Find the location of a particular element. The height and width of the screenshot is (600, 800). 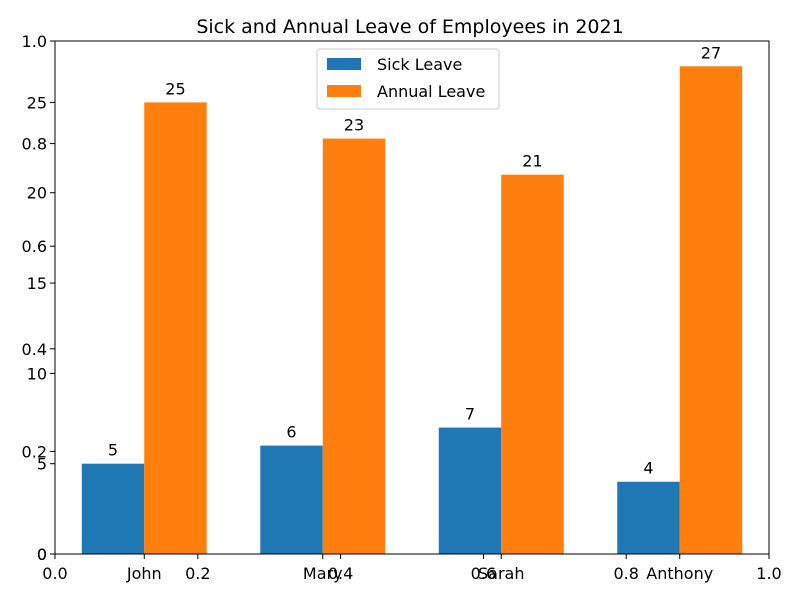

y-tick-label: 15 is located at coordinates (37, 283).